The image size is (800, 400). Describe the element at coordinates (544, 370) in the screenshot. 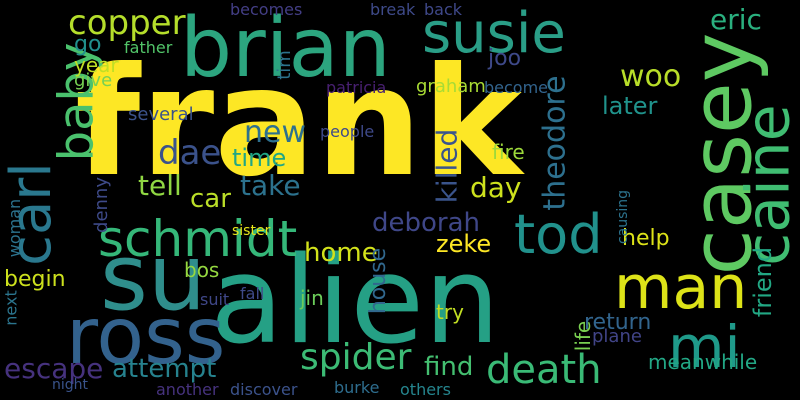

I see `word-death: death` at that location.